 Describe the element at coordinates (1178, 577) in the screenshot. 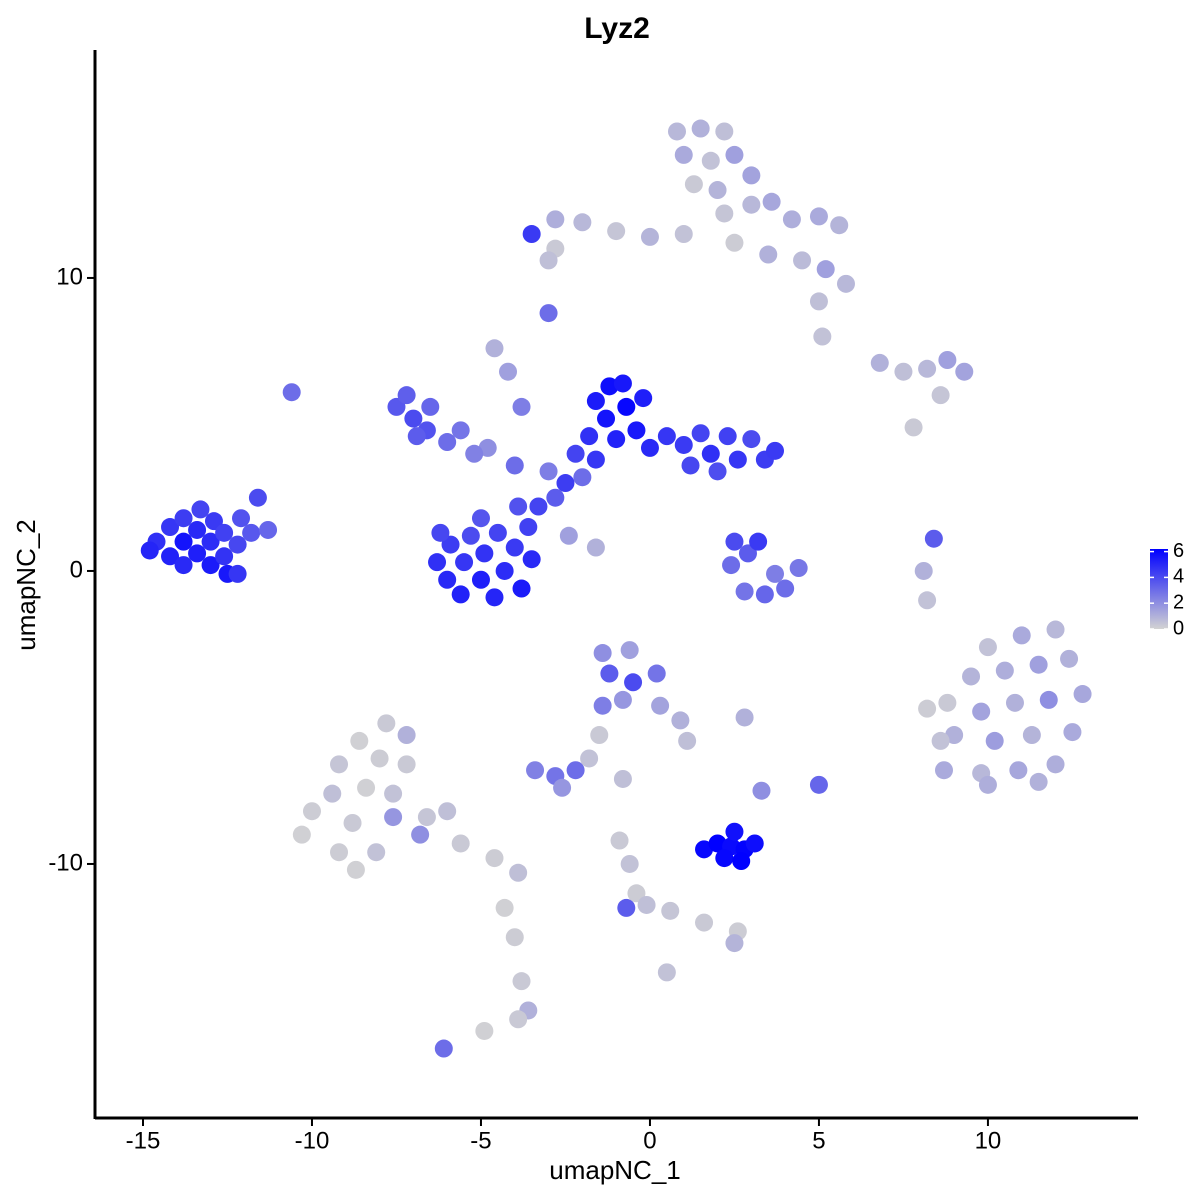

I see `color-tick-label: 4` at that location.